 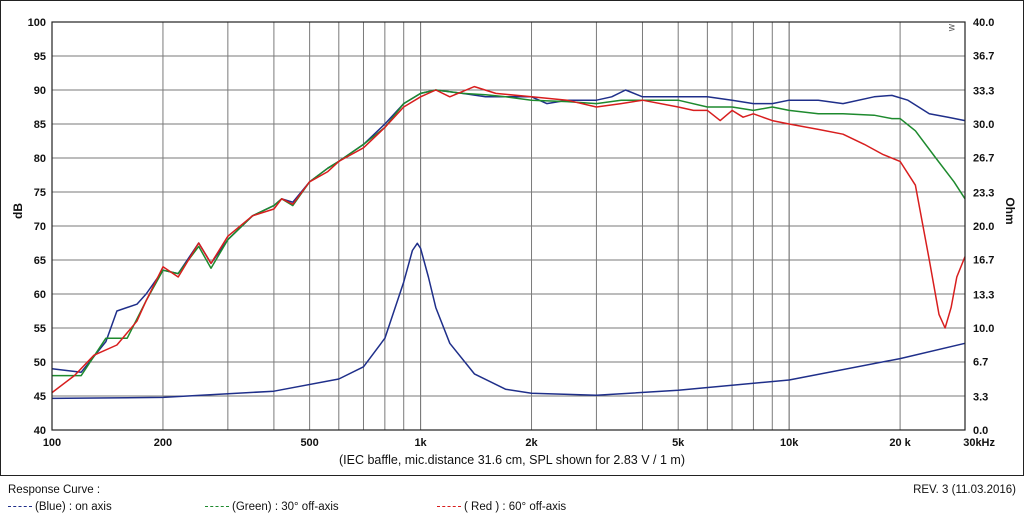 What do you see at coordinates (40, 295) in the screenshot?
I see `y-tick-label: 60` at bounding box center [40, 295].